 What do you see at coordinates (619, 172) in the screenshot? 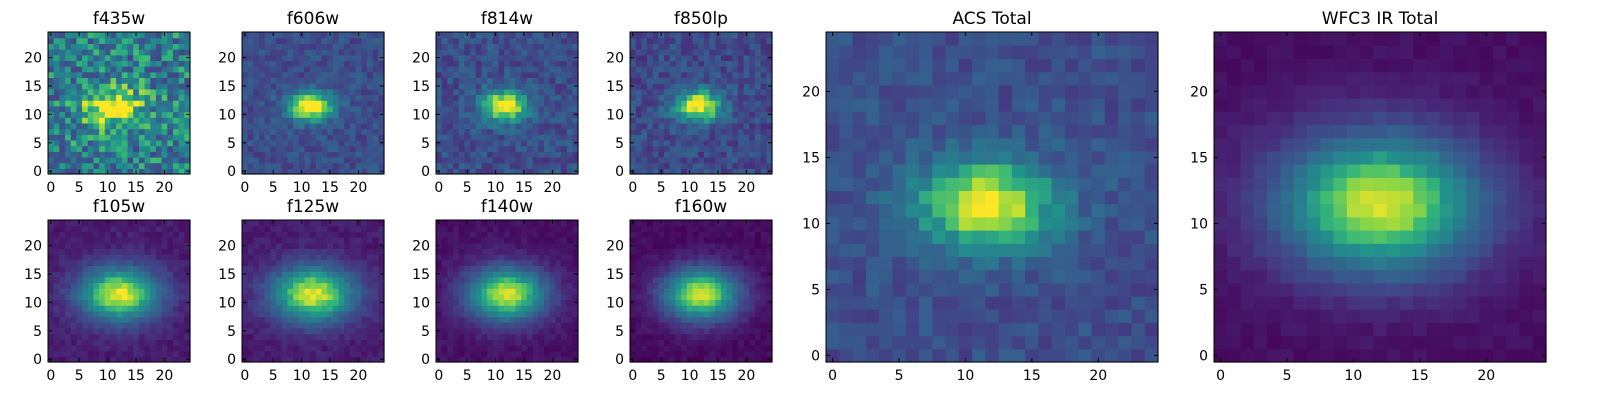
I see `y-tick-label: 0` at bounding box center [619, 172].